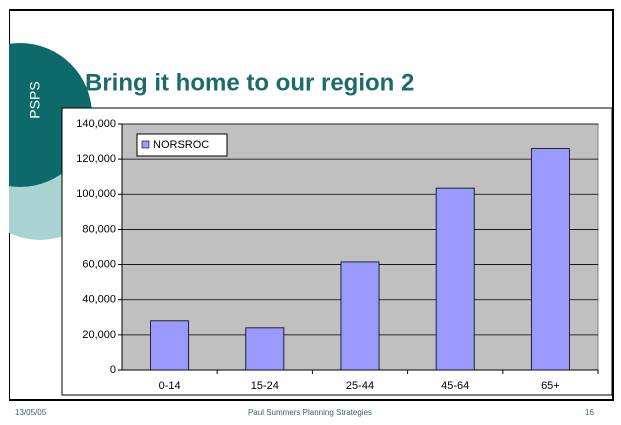 The width and height of the screenshot is (621, 425). What do you see at coordinates (265, 386) in the screenshot?
I see `x-tick-label: 15-24` at bounding box center [265, 386].